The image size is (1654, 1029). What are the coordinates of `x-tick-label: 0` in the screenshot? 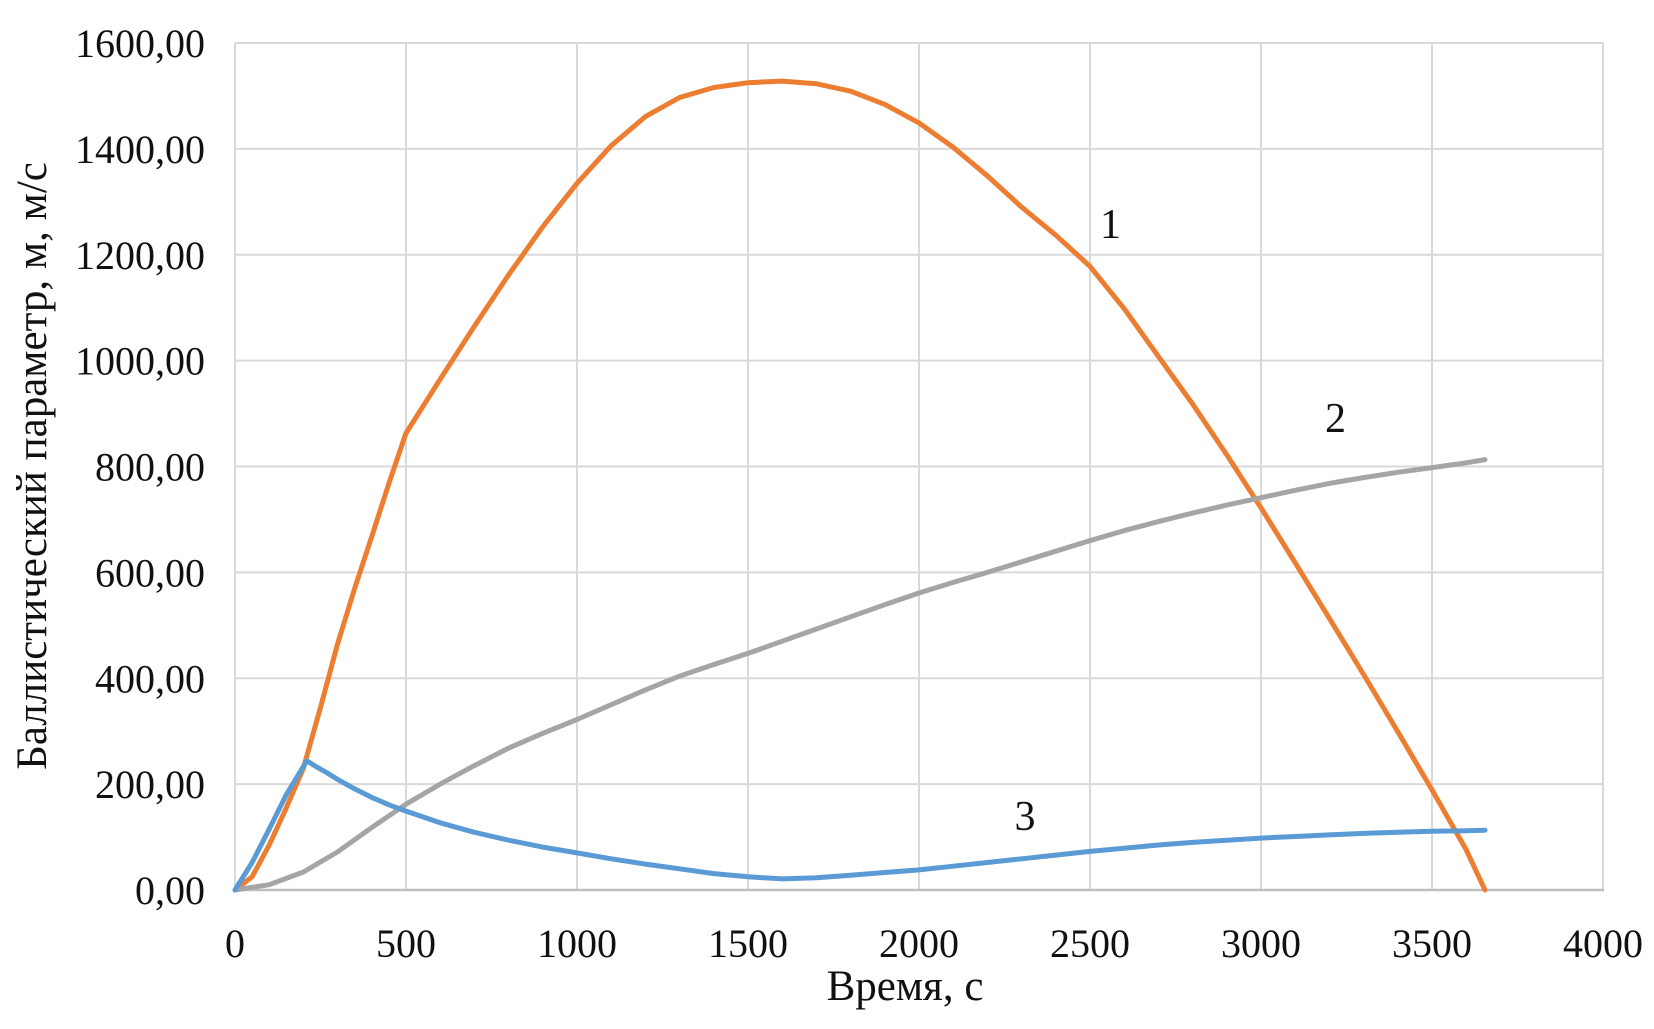 It's located at (235, 943).